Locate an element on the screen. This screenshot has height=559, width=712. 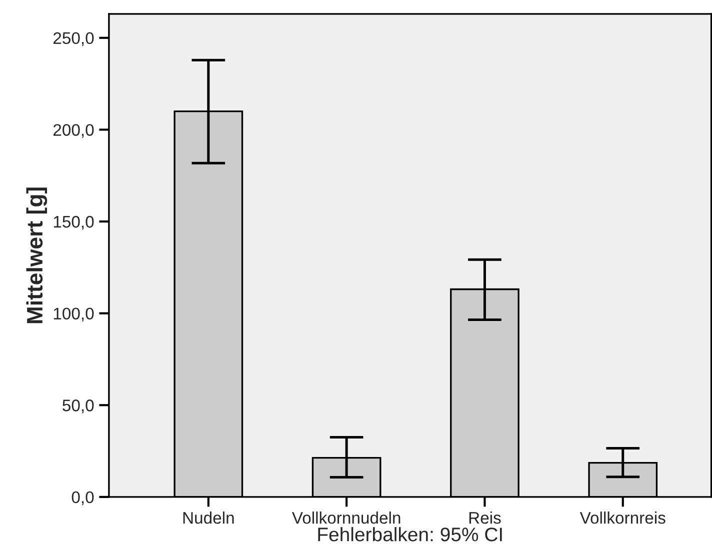
y-tick-label: 250,0 is located at coordinates (73, 39).